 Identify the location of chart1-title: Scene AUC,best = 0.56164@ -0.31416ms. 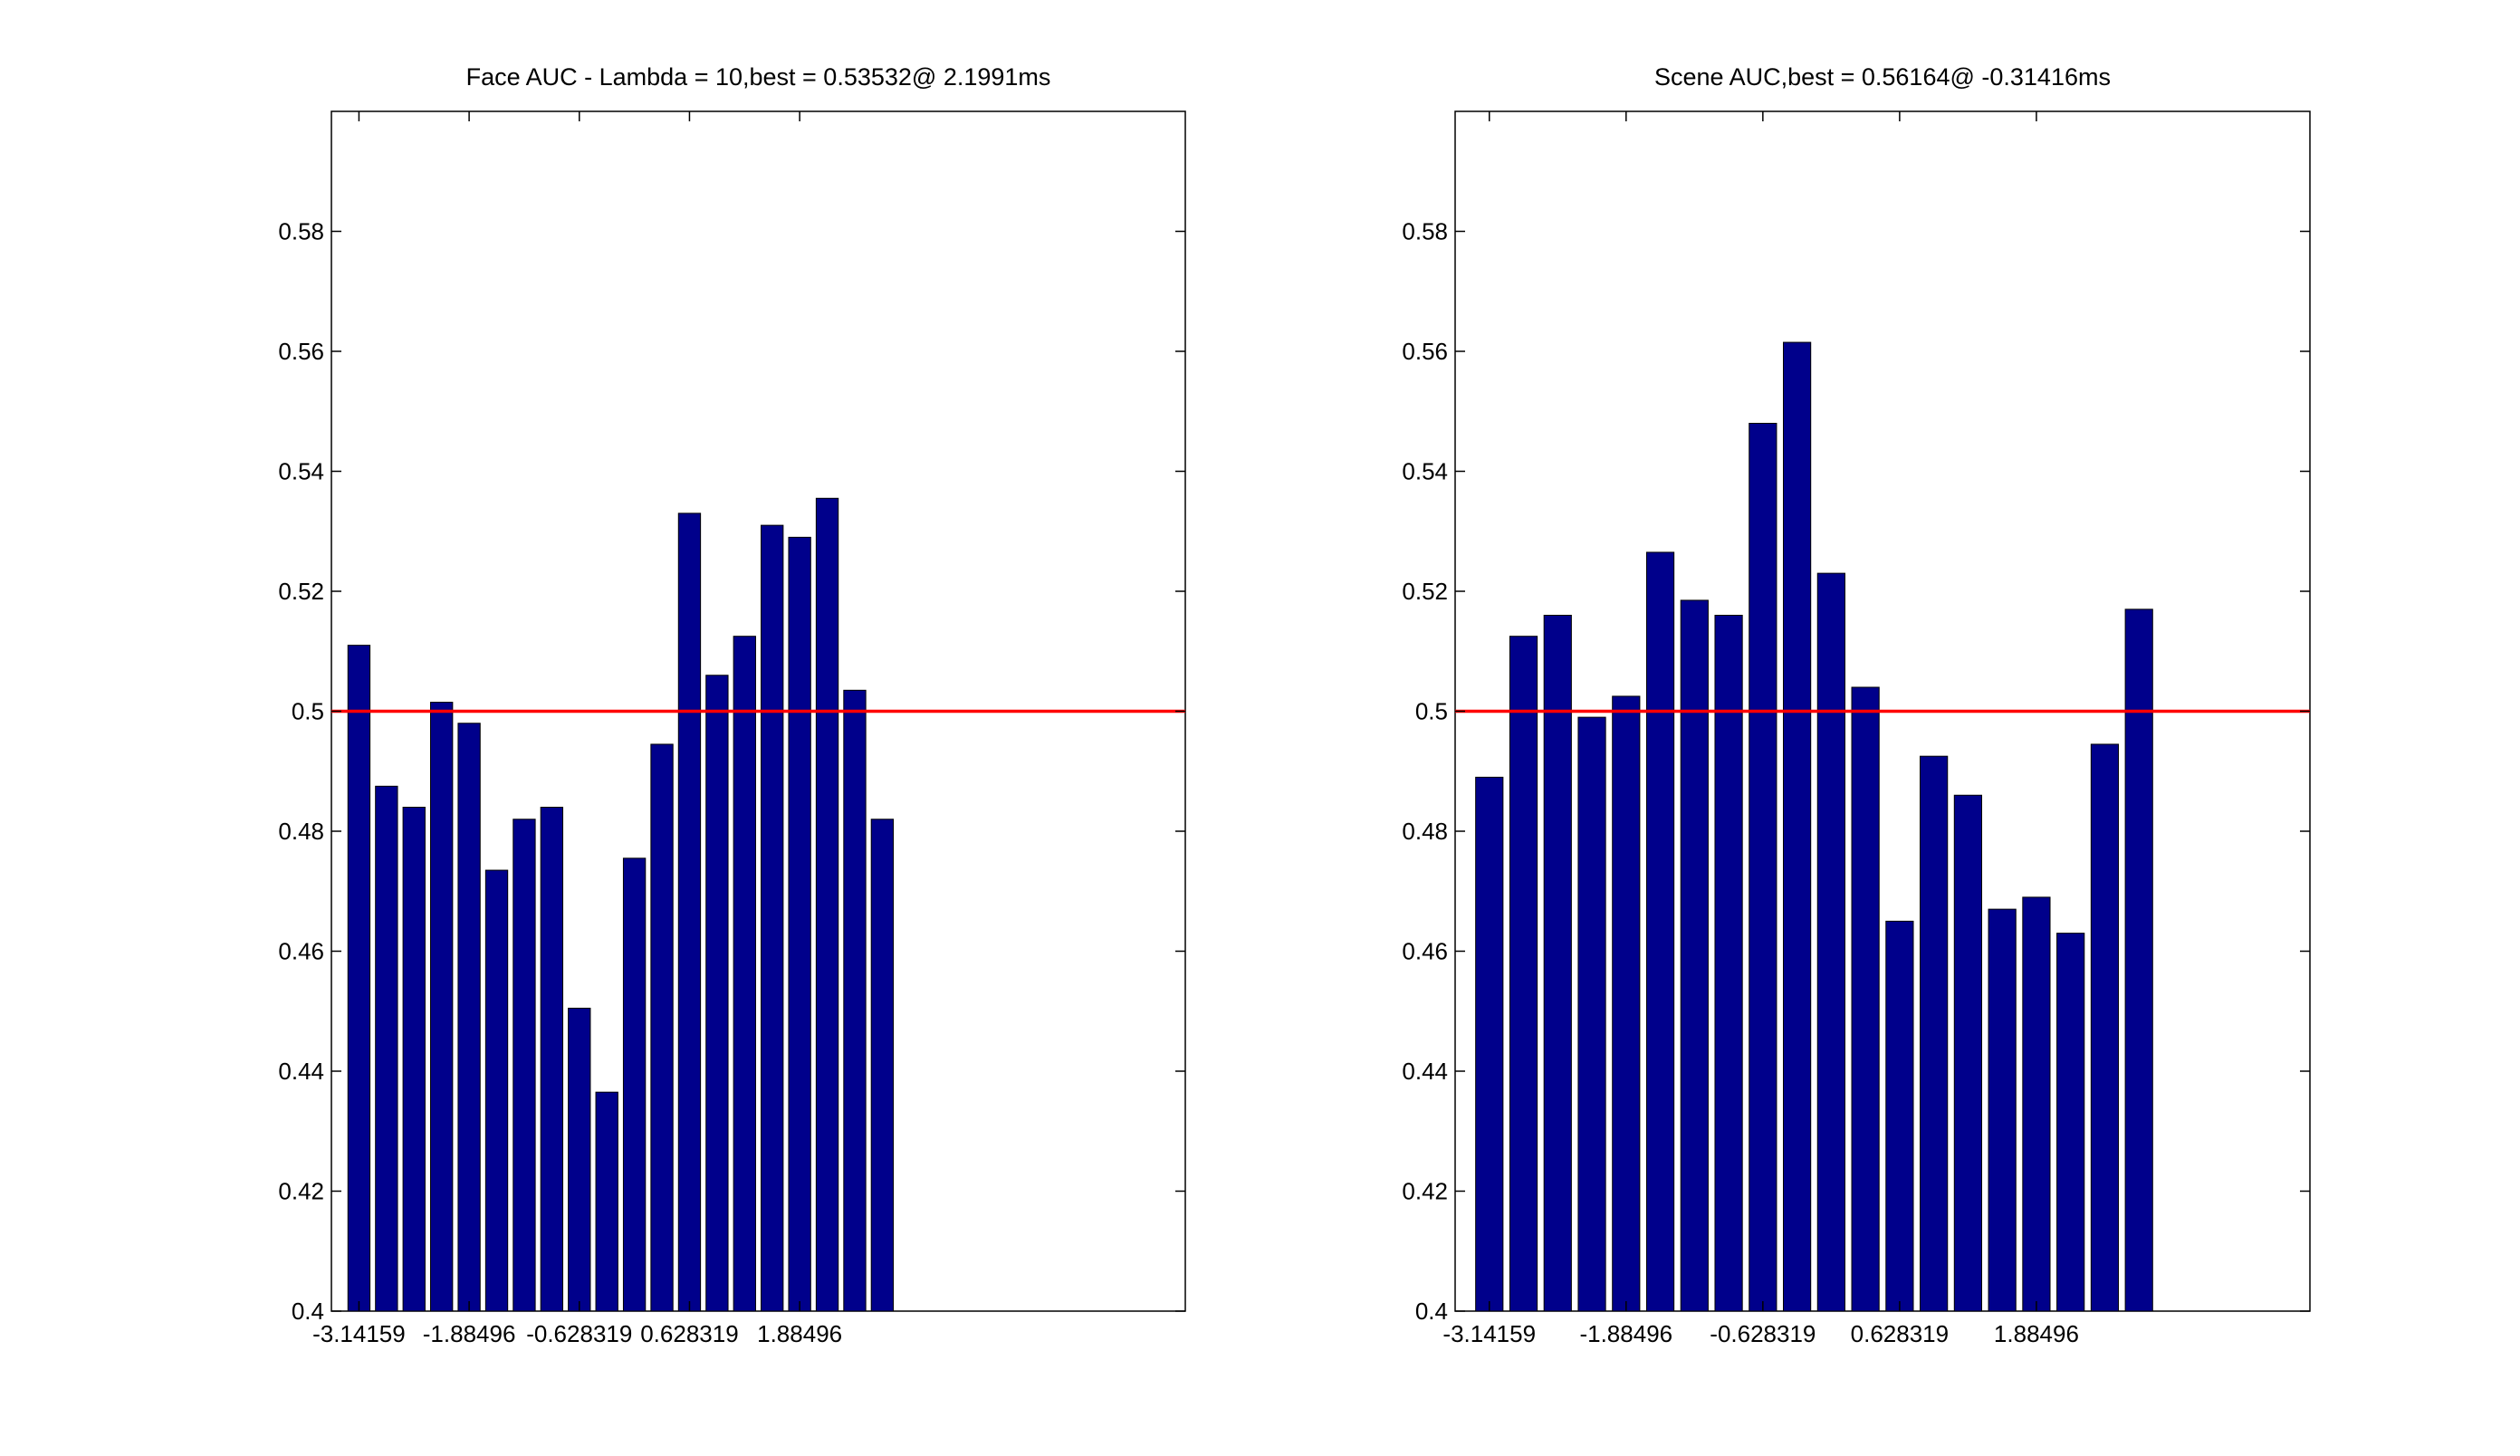
(1882, 77).